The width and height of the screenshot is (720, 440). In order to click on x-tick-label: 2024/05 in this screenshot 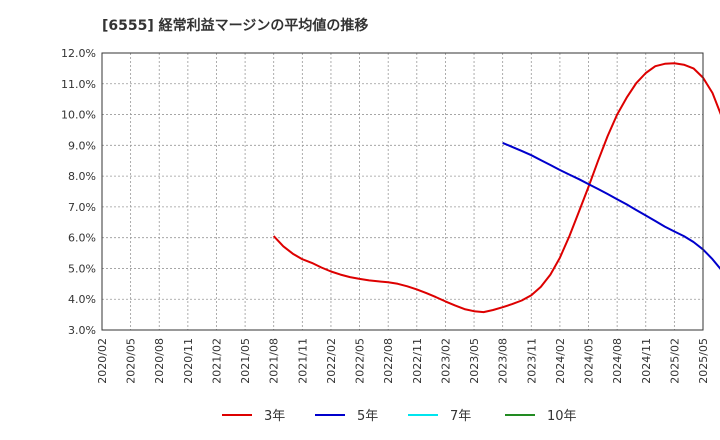, I will do `click(589, 361)`.